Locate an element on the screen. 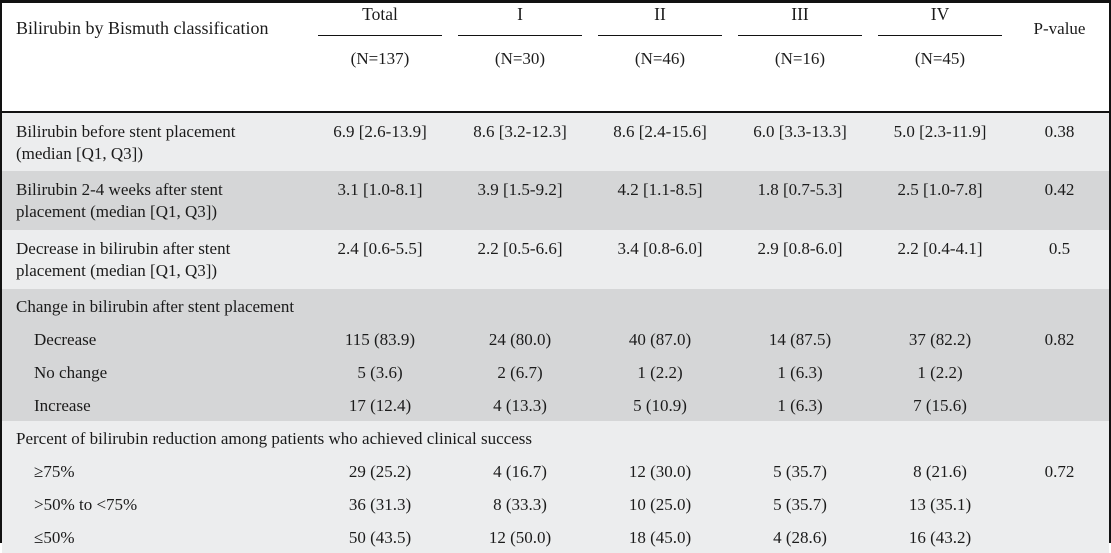 The image size is (1111, 553). group-label-I: I is located at coordinates (520, 14).